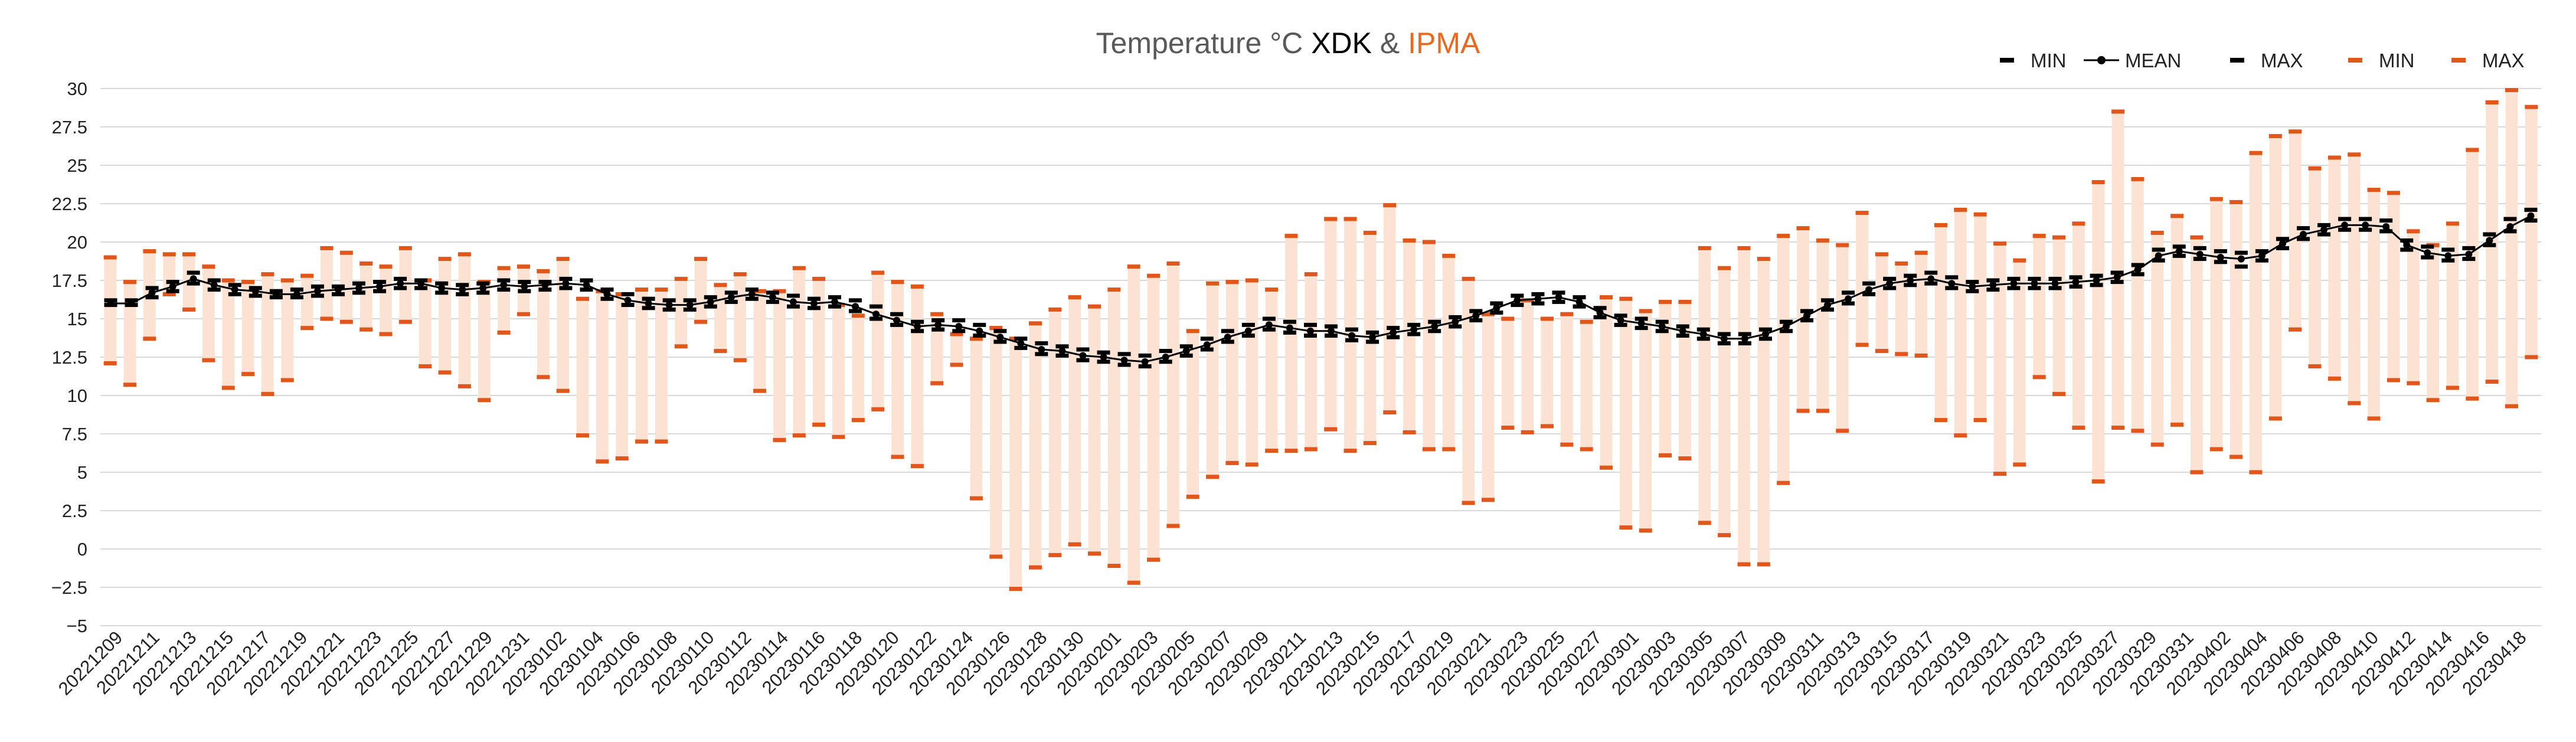  Describe the element at coordinates (2007, 61) in the screenshot. I see `legend-swatch` at that location.